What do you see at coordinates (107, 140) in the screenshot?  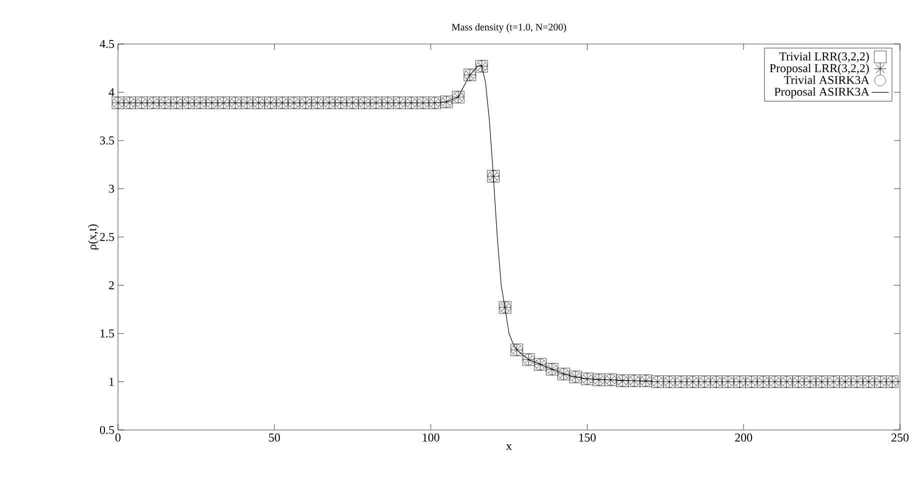 I see `y-tick-label: 3.5` at bounding box center [107, 140].